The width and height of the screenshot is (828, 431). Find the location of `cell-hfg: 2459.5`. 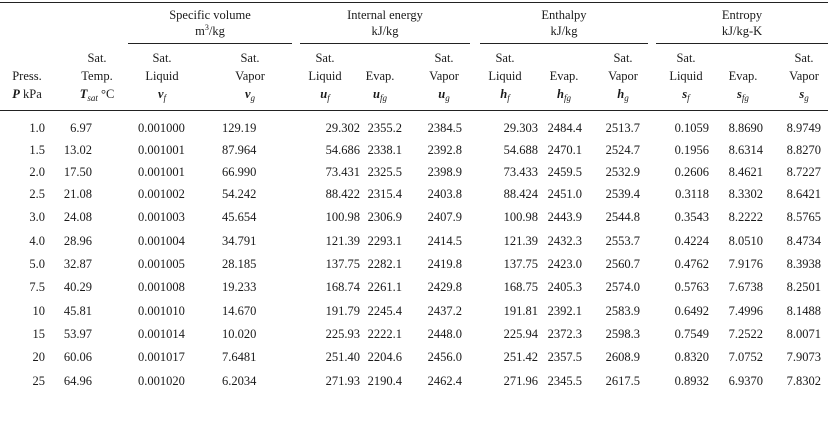

cell-hfg: 2459.5 is located at coordinates (564, 172).